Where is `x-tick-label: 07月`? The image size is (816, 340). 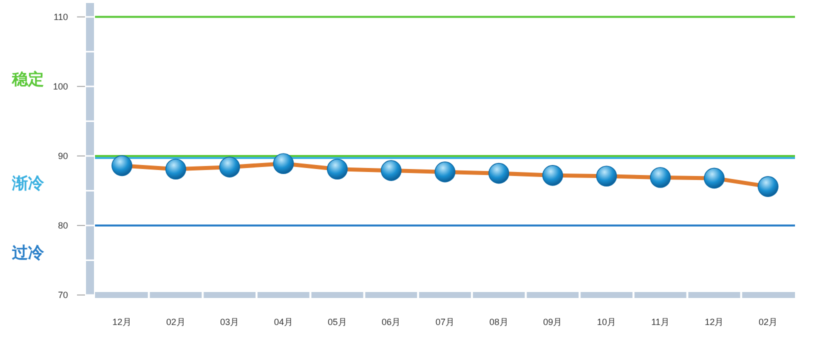 x-tick-label: 07月 is located at coordinates (445, 322).